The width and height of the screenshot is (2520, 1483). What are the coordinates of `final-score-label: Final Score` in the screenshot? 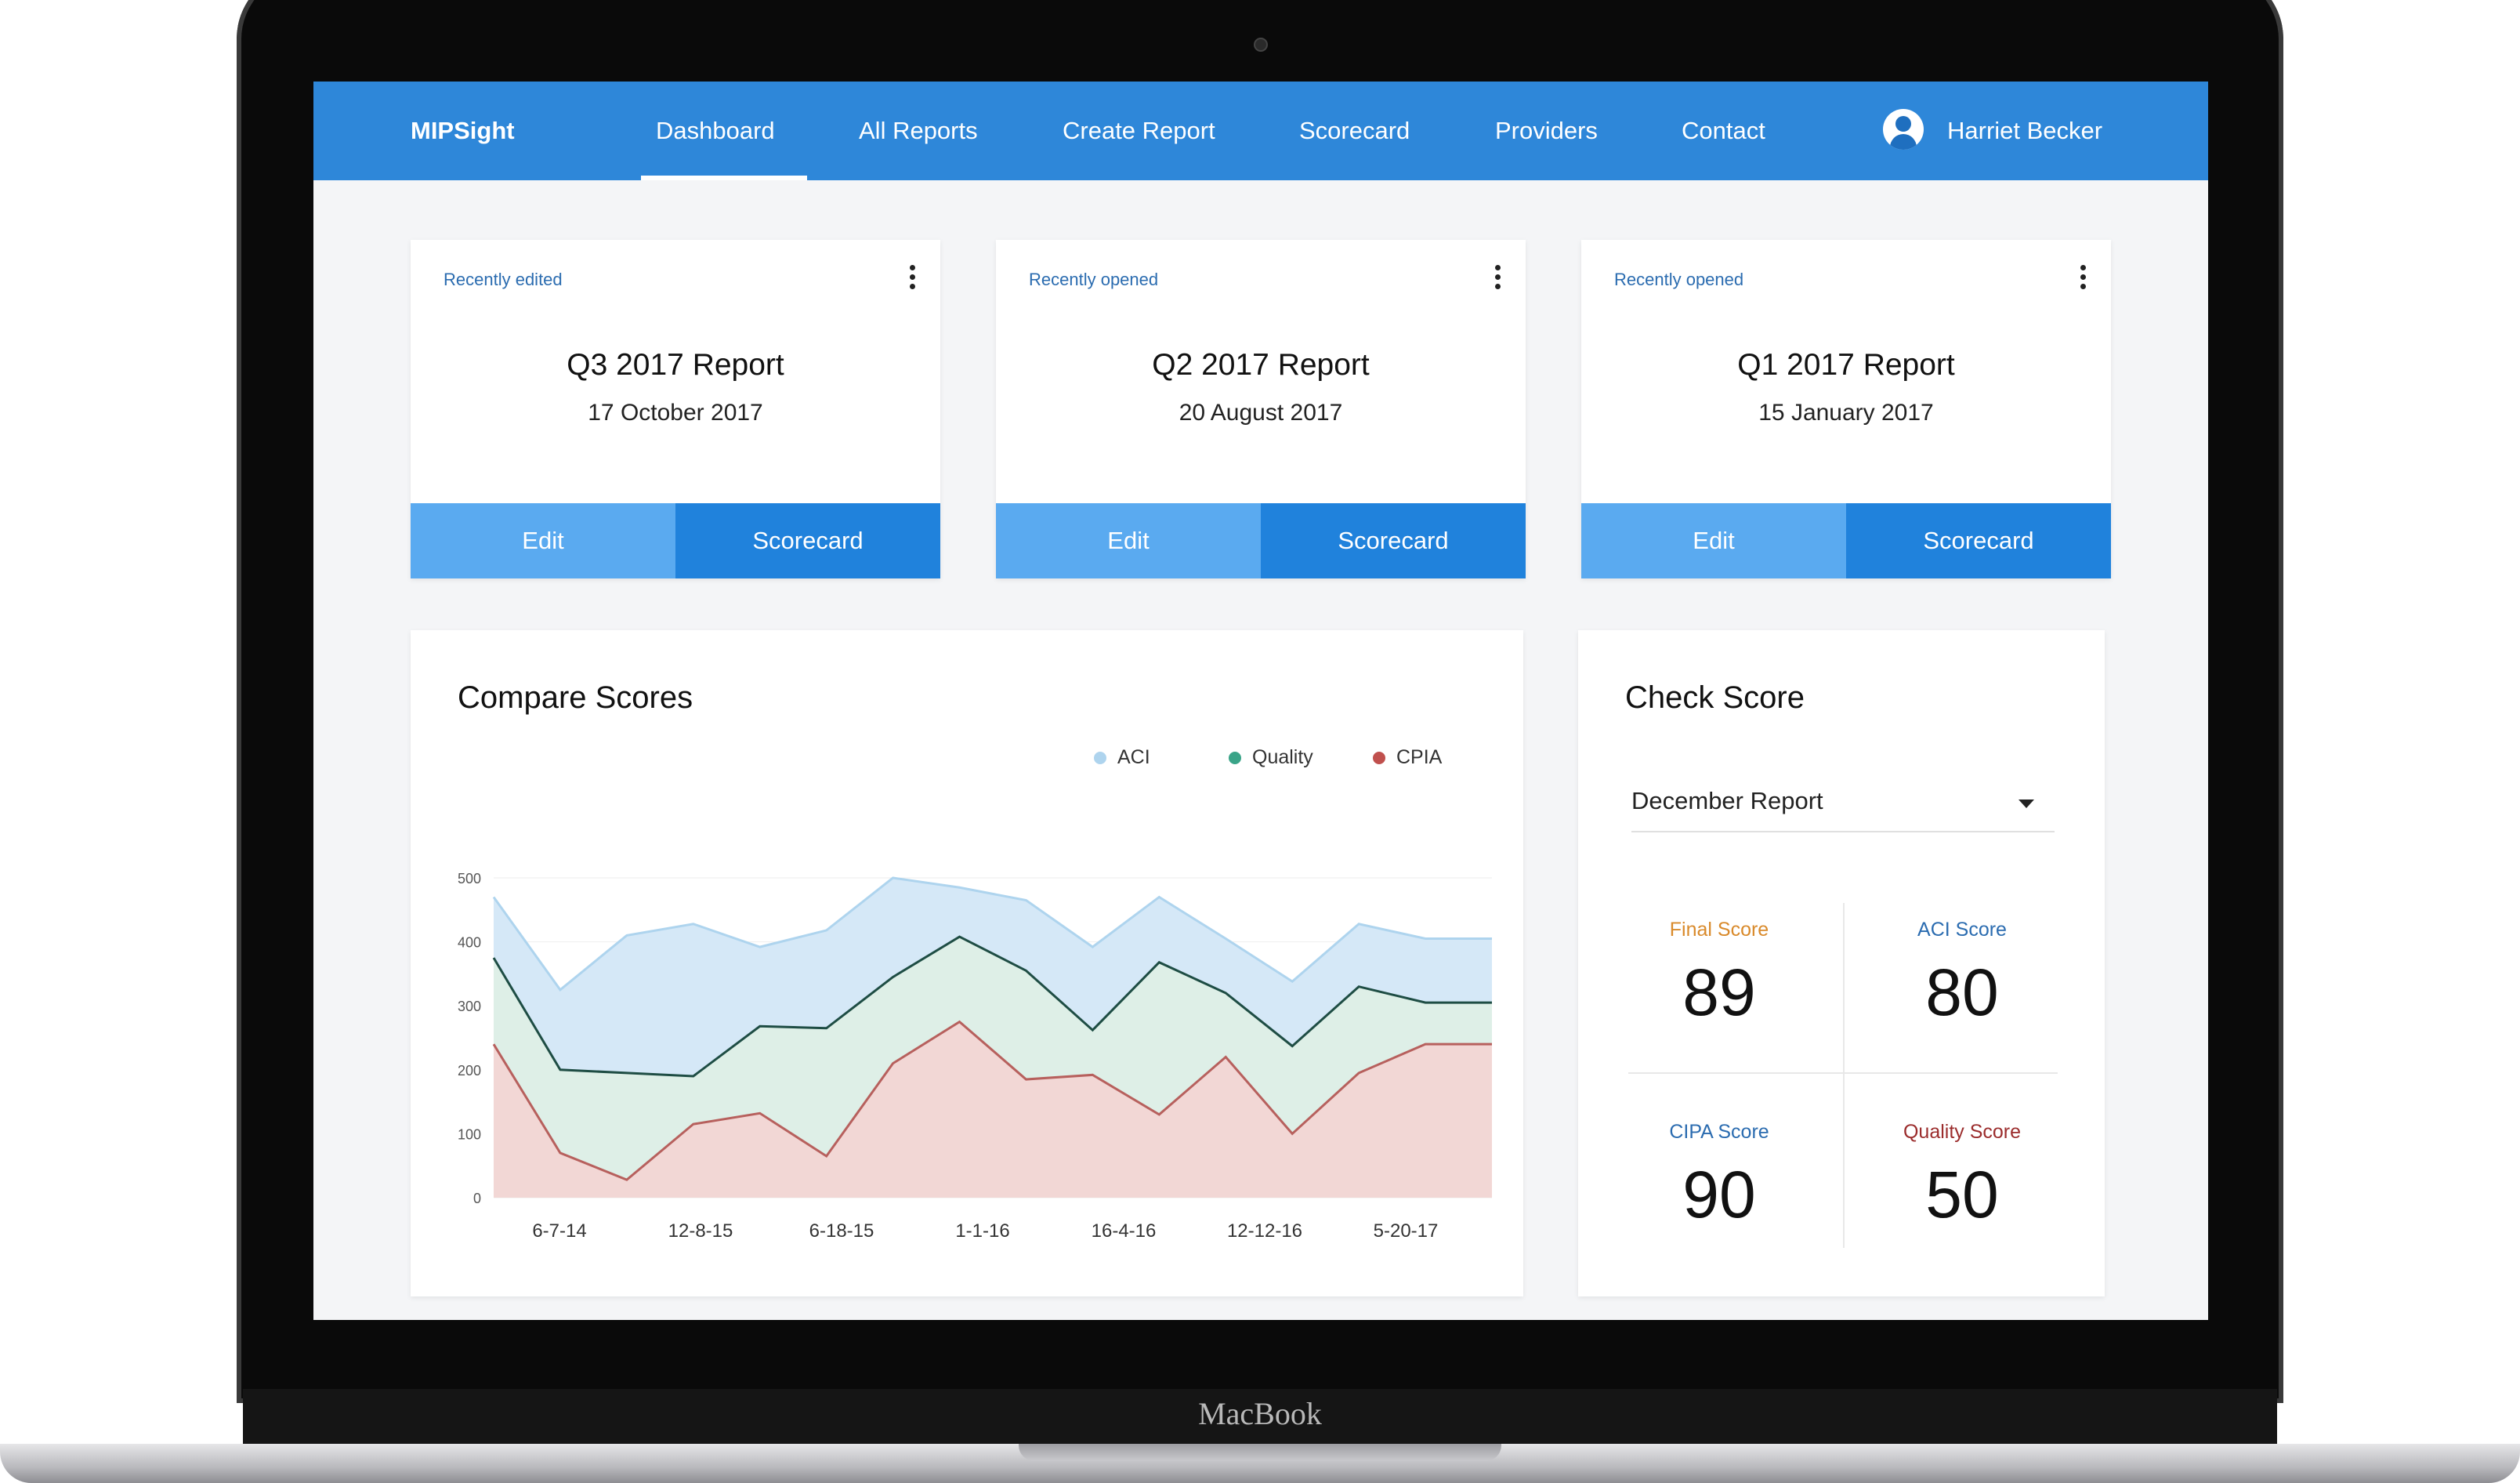 It's located at (1719, 930).